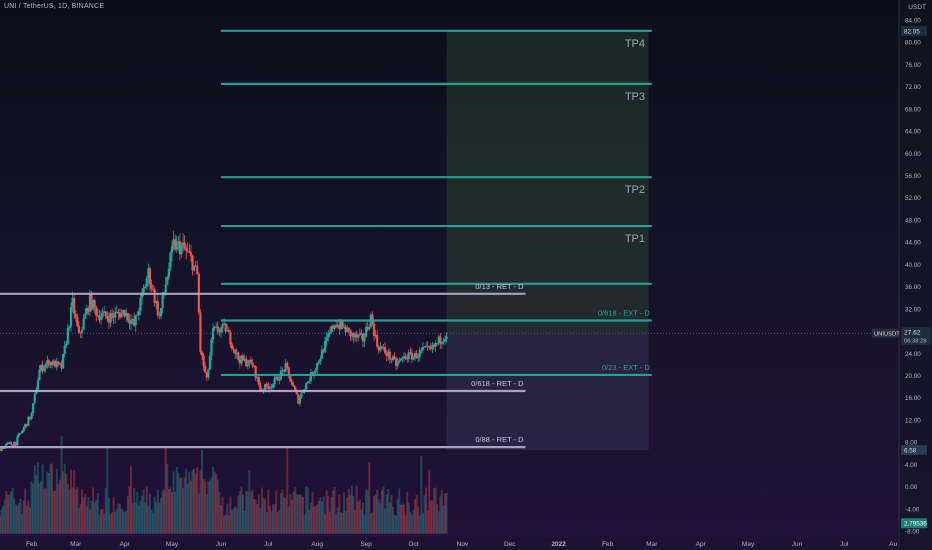 The image size is (932, 550). I want to click on symbol-title: UNI / TetherUS, 1D, BINANCE, so click(54, 6).